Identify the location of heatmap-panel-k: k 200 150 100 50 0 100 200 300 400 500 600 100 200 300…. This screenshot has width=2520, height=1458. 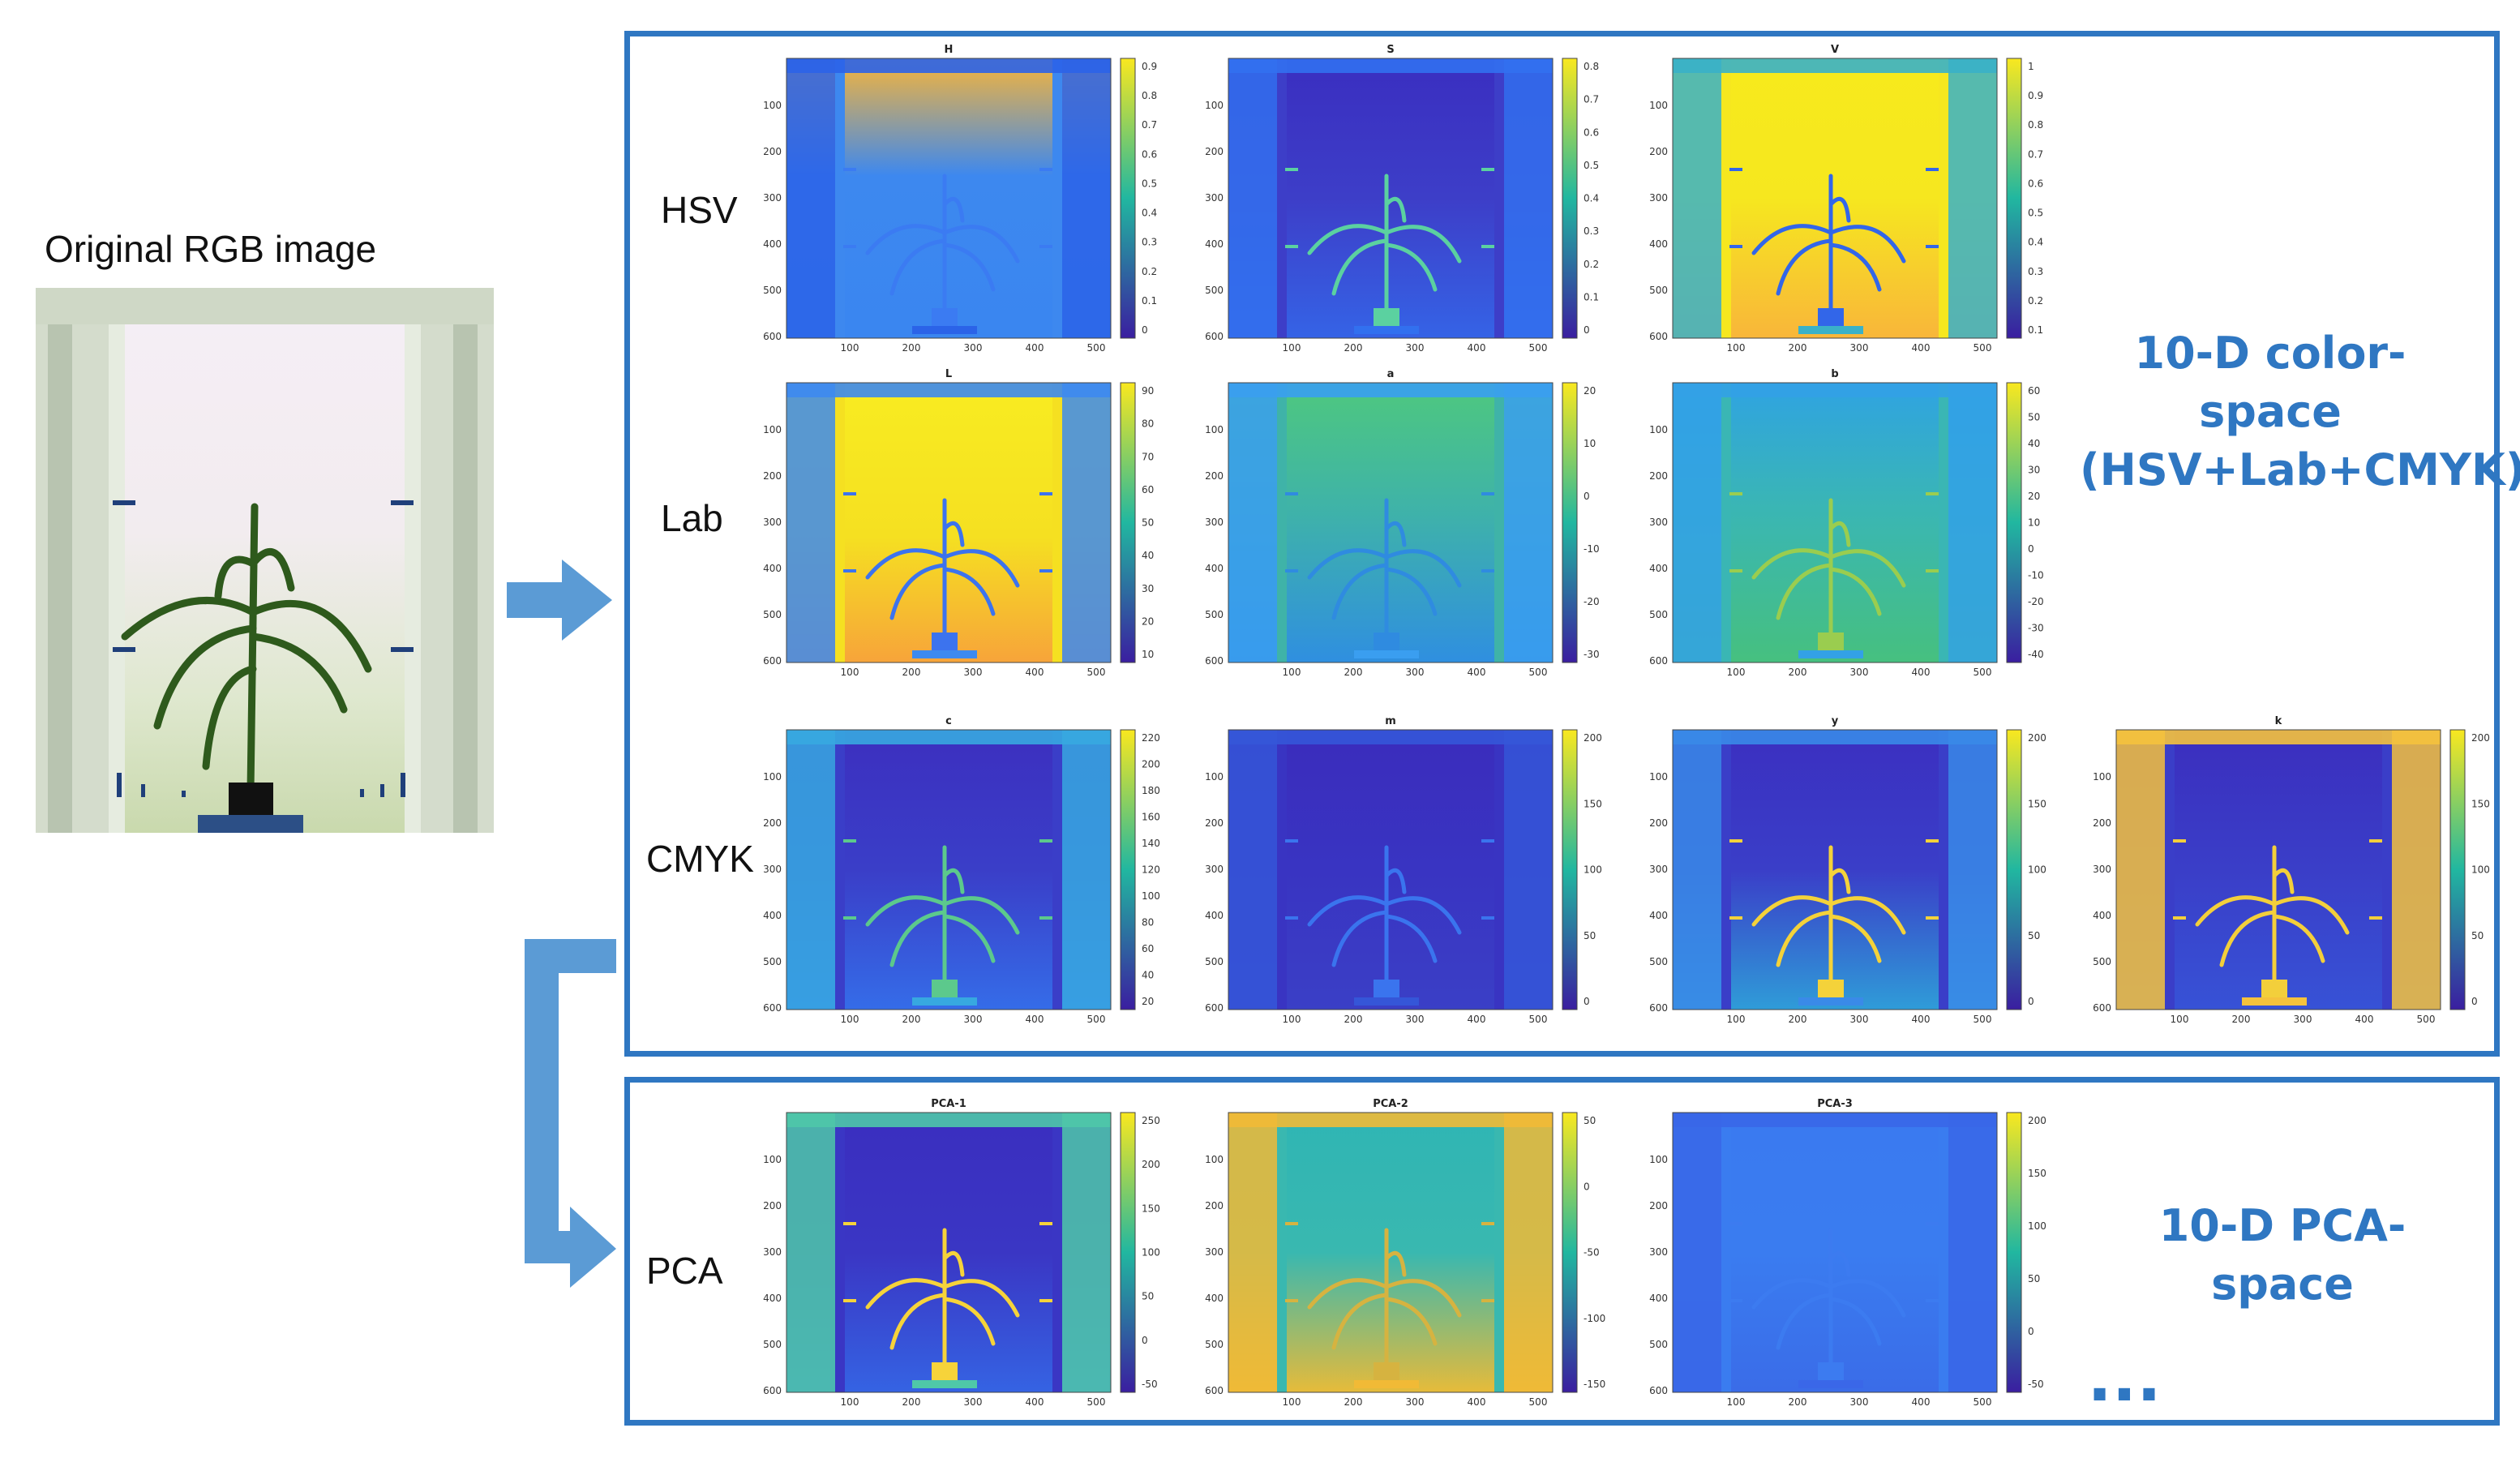
(2306, 878).